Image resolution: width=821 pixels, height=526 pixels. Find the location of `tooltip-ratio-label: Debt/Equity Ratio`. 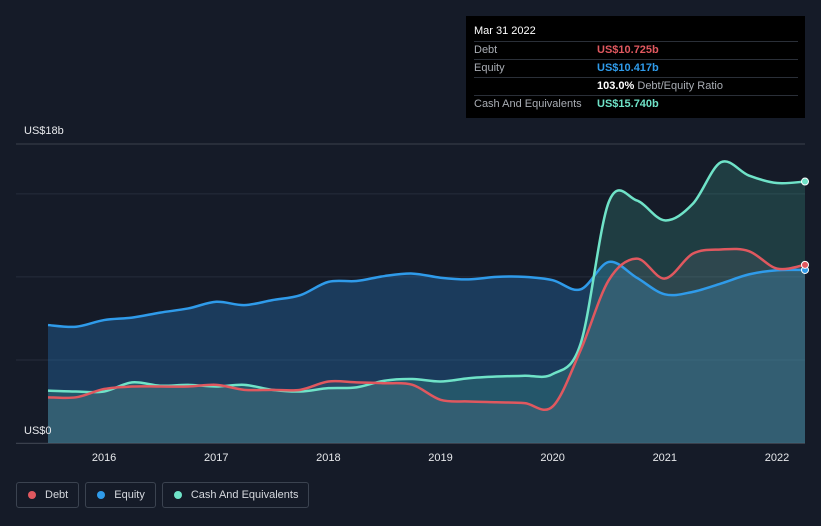

tooltip-ratio-label: Debt/Equity Ratio is located at coordinates (680, 86).